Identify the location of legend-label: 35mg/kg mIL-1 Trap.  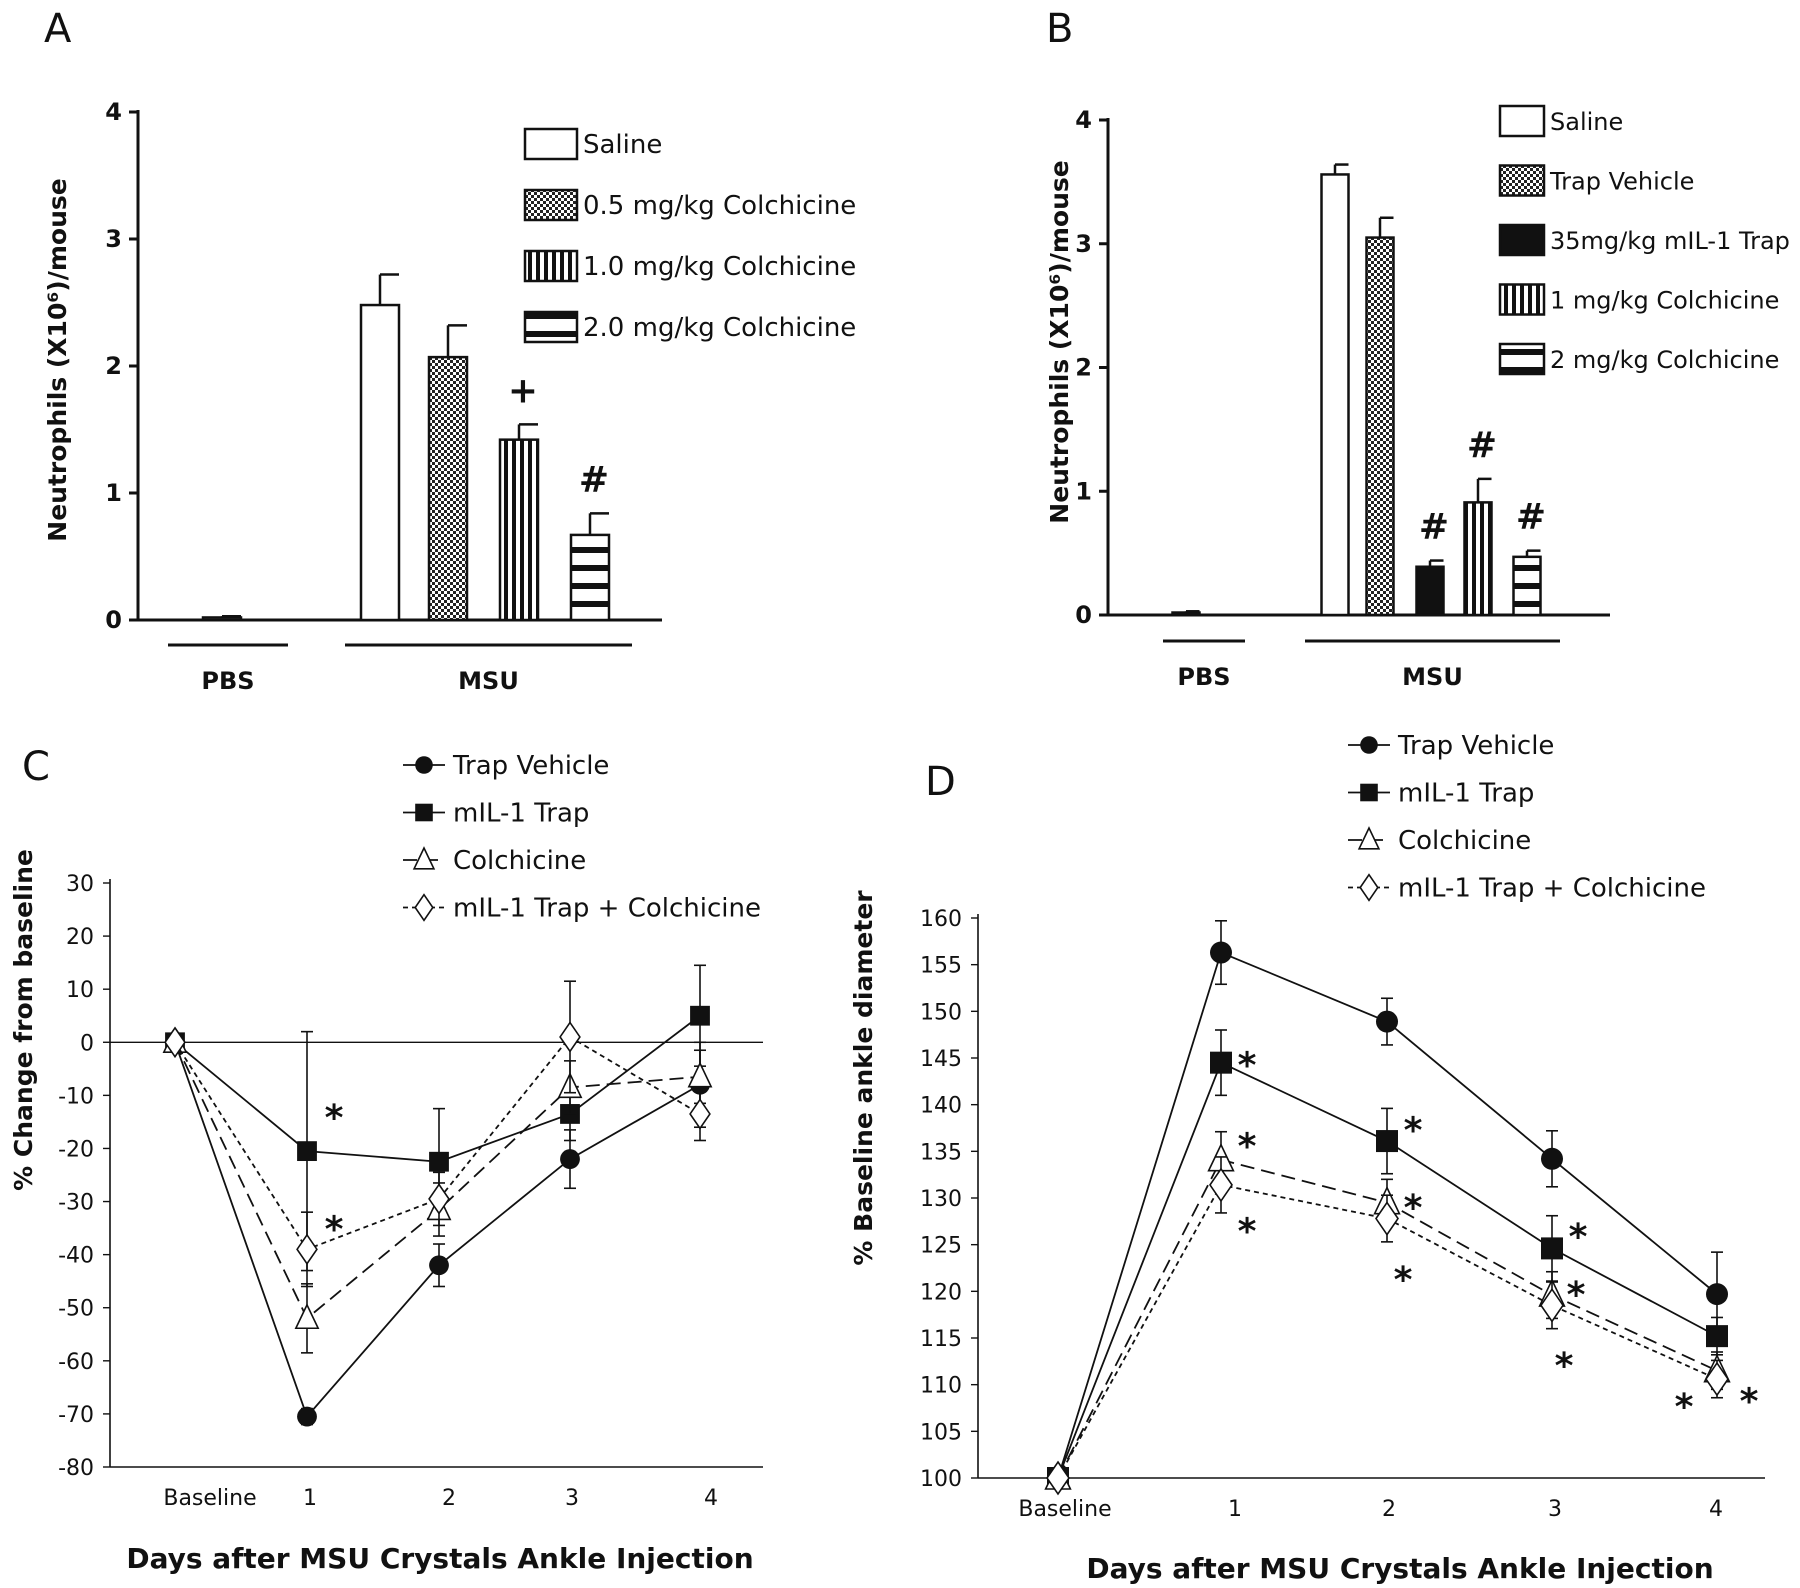
(1670, 241).